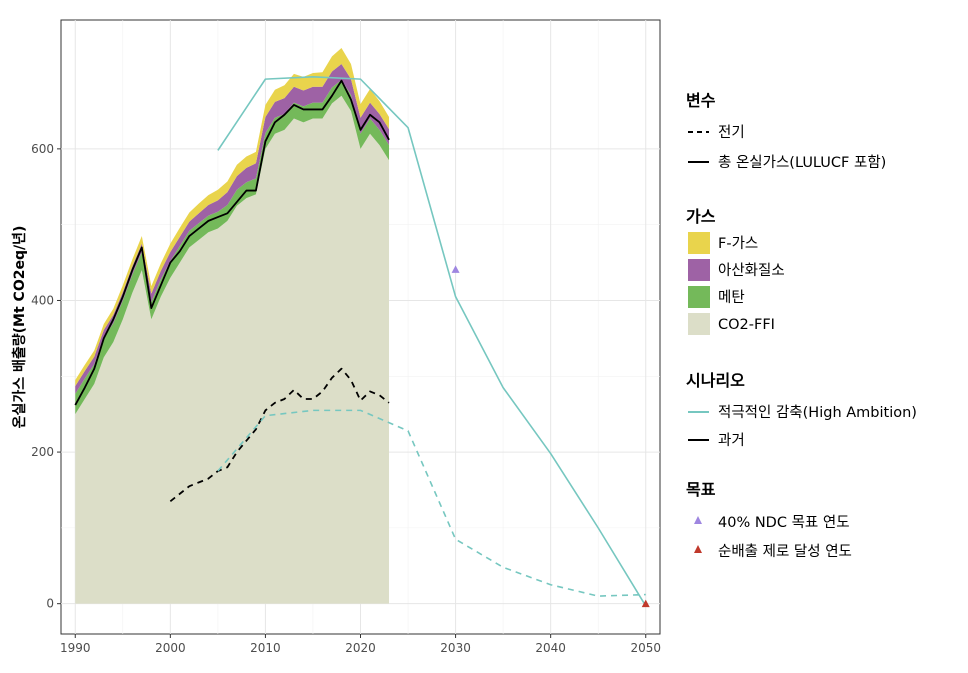  Describe the element at coordinates (265, 648) in the screenshot. I see `x-tick-label: 2010` at that location.